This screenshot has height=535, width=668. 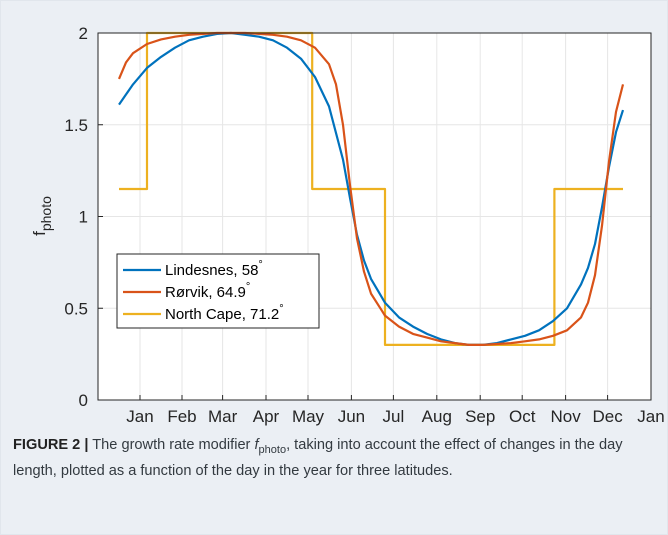 What do you see at coordinates (83, 400) in the screenshot?
I see `y-tick-label: 0` at bounding box center [83, 400].